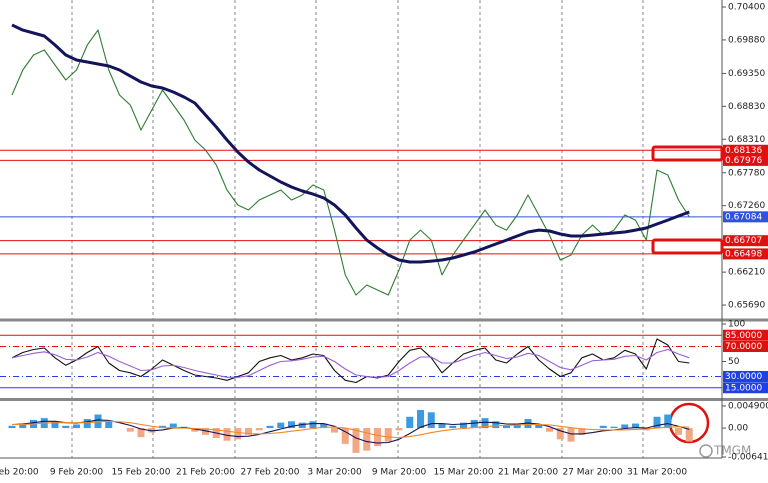 The width and height of the screenshot is (768, 483). I want to click on y-tick-label: 0.0049007, so click(748, 406).